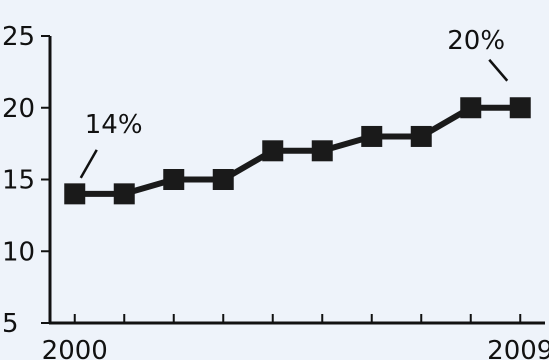  Describe the element at coordinates (114, 125) in the screenshot. I see `annotation-label: 14%` at that location.